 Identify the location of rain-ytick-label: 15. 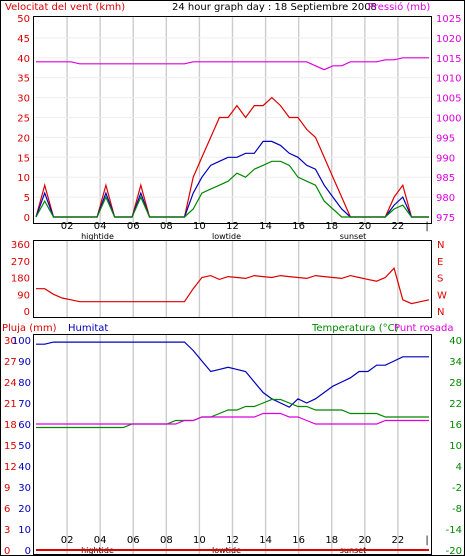
(10, 446).